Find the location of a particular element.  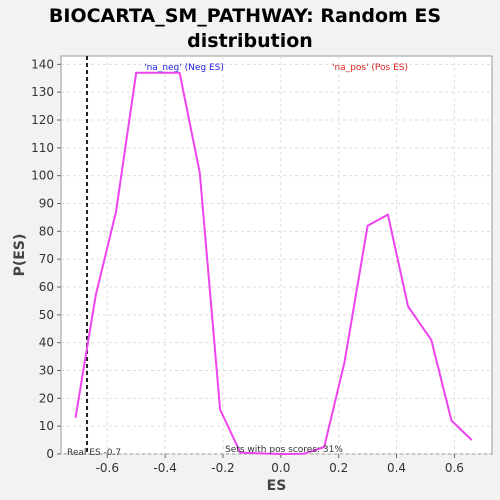

neg-es-annotation: 'na_neg' (Neg ES) is located at coordinates (184, 68).